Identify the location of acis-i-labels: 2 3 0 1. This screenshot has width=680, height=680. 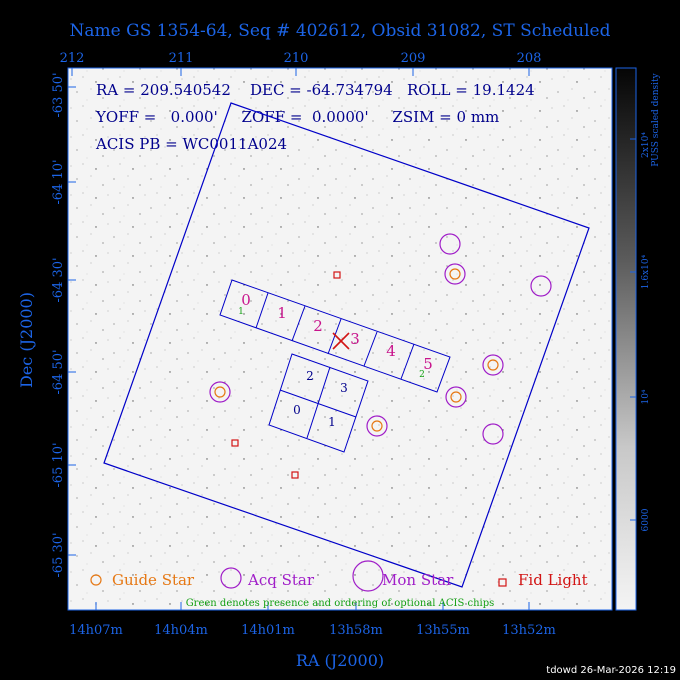
(320, 399).